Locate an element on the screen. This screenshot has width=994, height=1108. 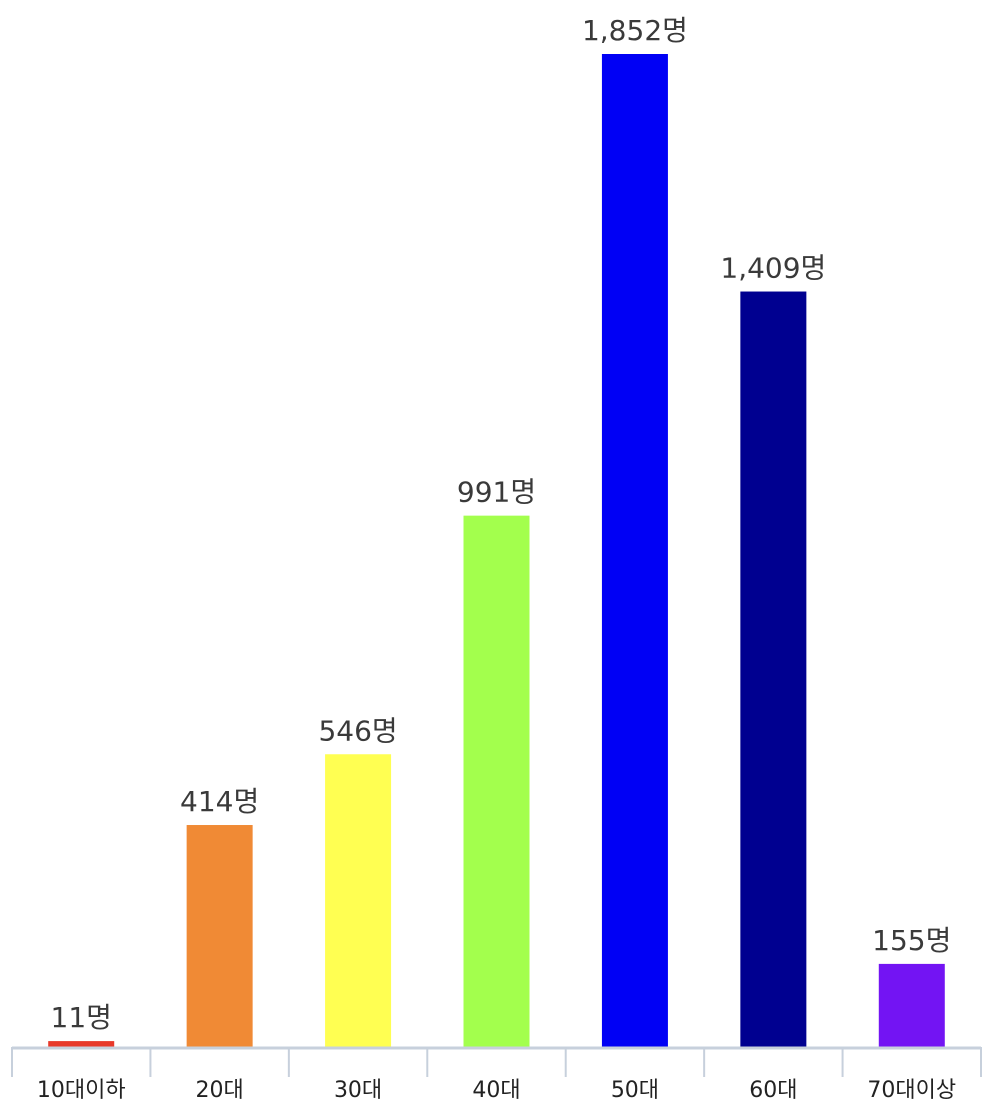
x-tick-label-1: 10대이하 is located at coordinates (81, 1090).